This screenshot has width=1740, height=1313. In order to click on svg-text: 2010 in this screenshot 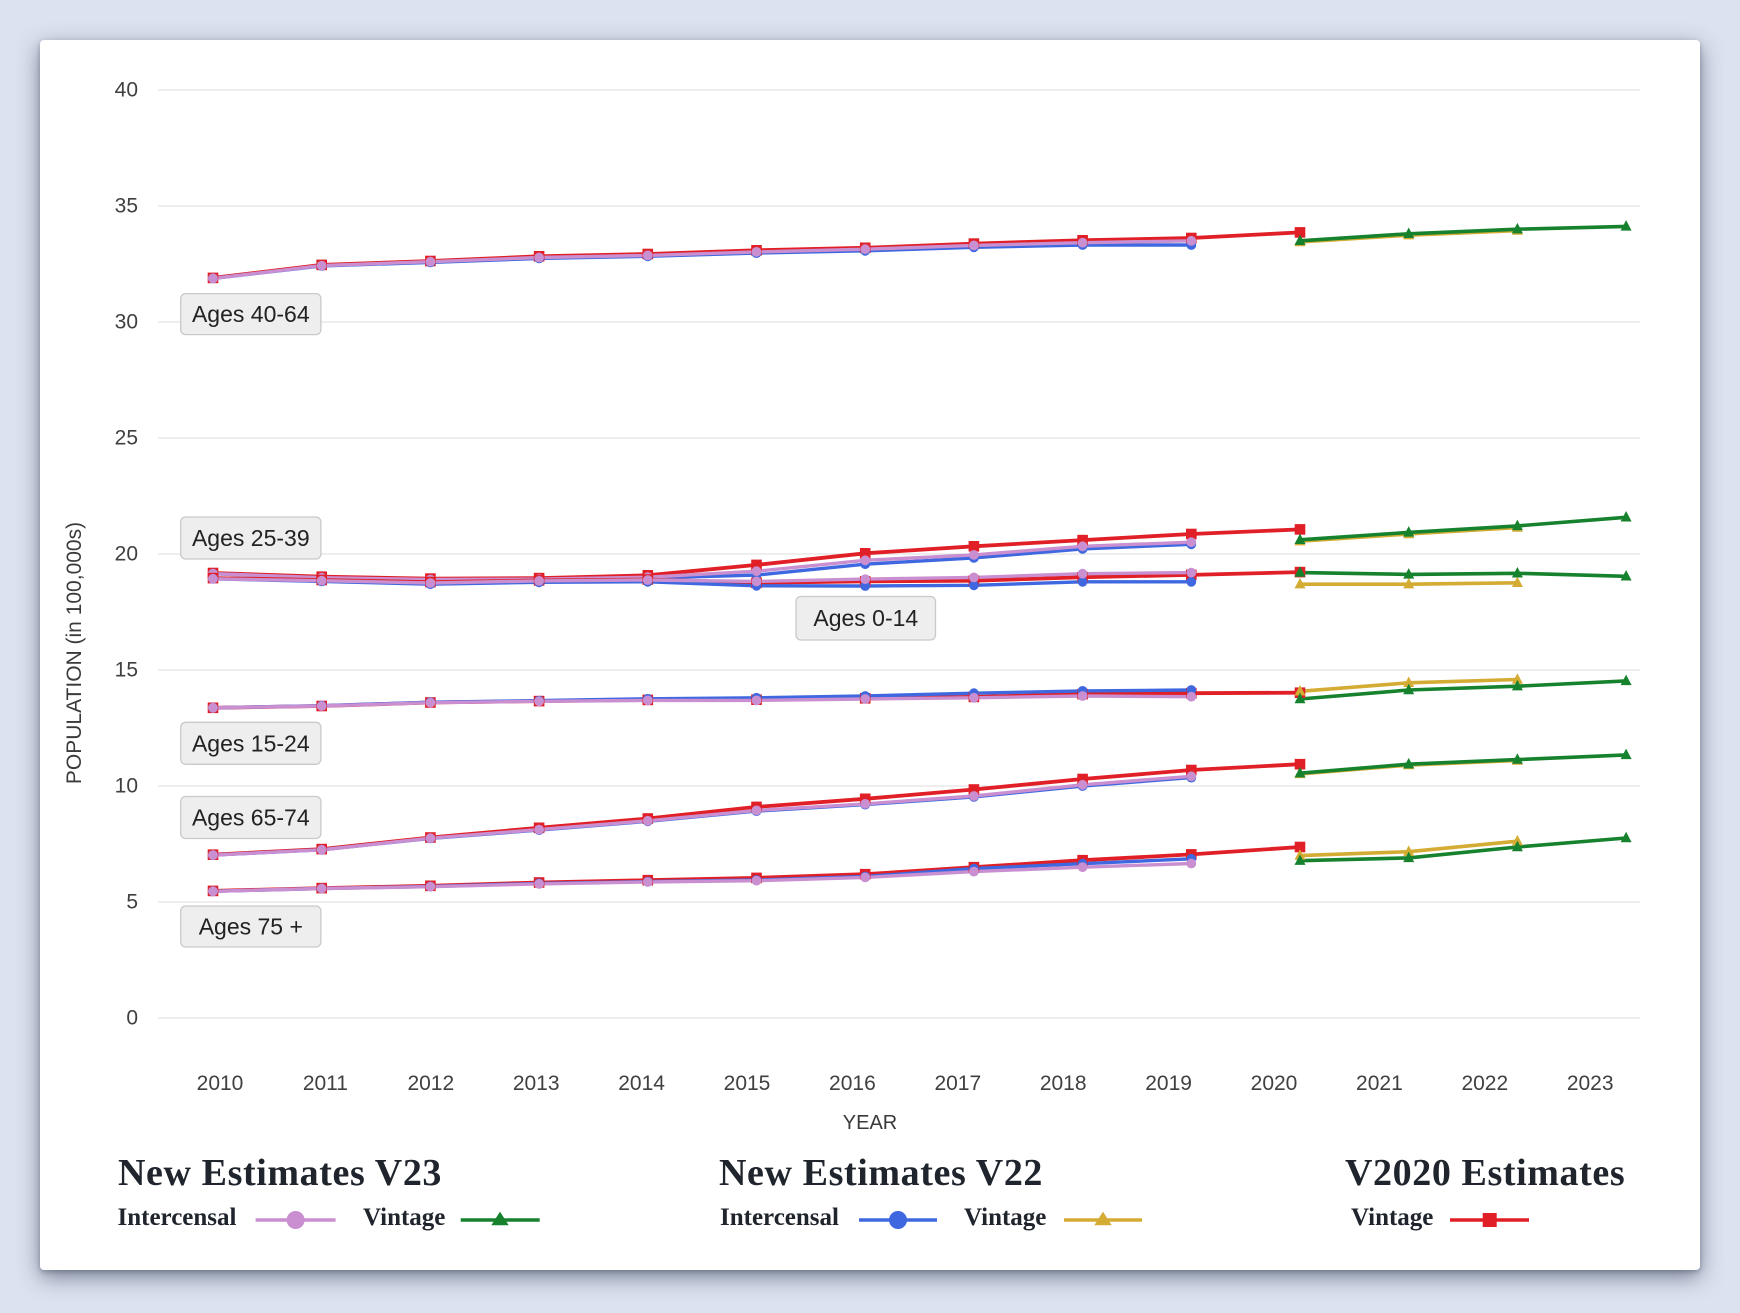, I will do `click(220, 1083)`.